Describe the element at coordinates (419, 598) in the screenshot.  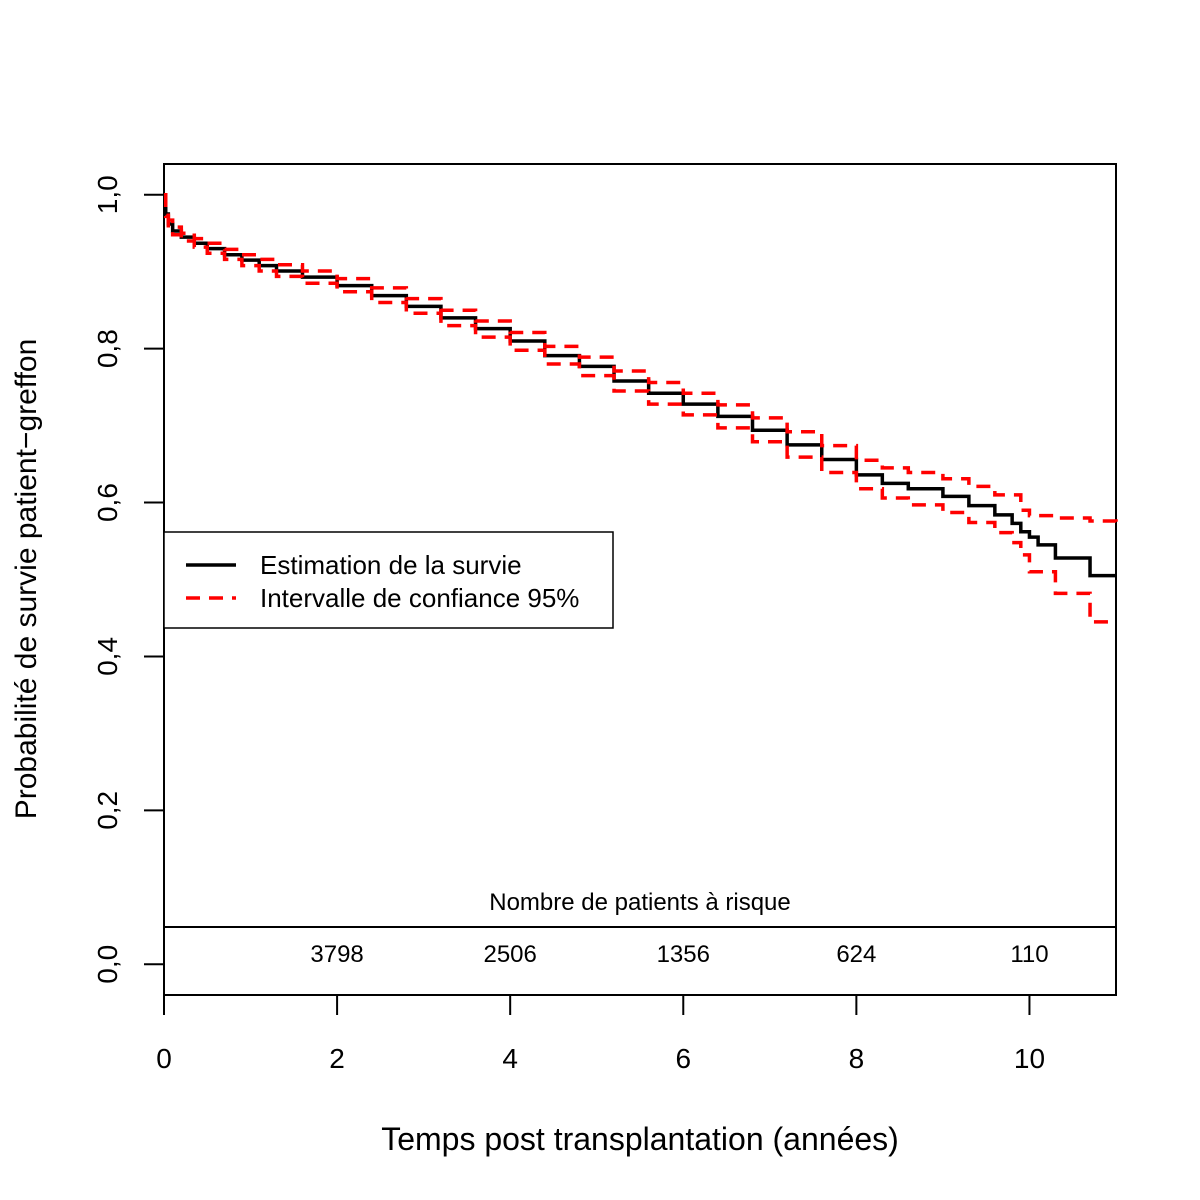
I see `legend-label-ci: Intervalle de confiance 95%` at that location.